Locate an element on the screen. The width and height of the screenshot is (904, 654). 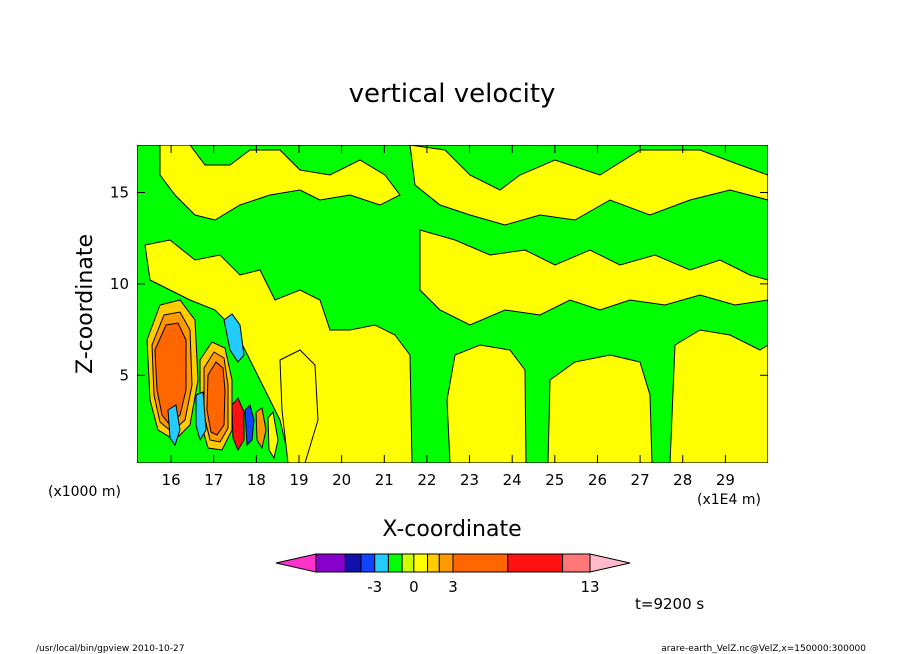
x-tick-label: 23 is located at coordinates (469, 480).